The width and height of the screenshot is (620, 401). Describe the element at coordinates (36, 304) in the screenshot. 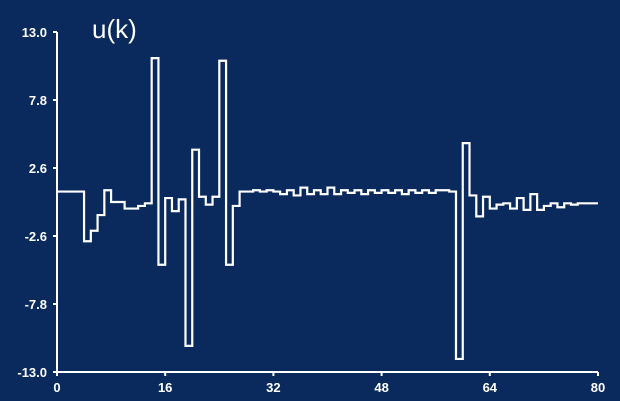

I see `y-tick-label: -7.8` at that location.